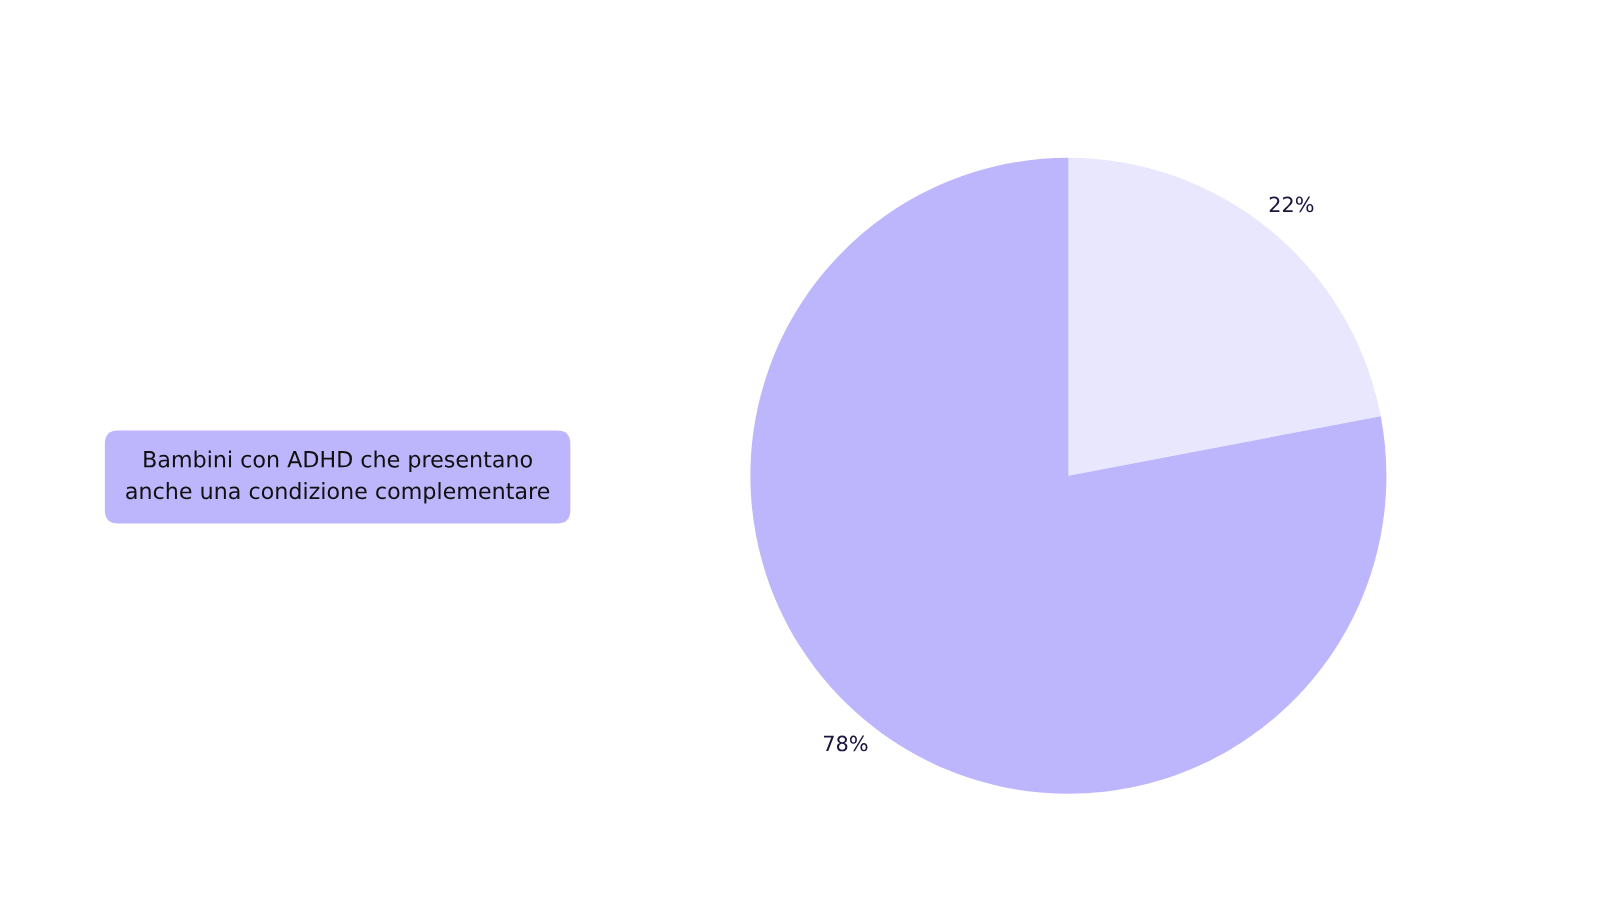 Image resolution: width=1600 pixels, height=900 pixels. What do you see at coordinates (1224, 316) in the screenshot?
I see `pie-slice` at bounding box center [1224, 316].